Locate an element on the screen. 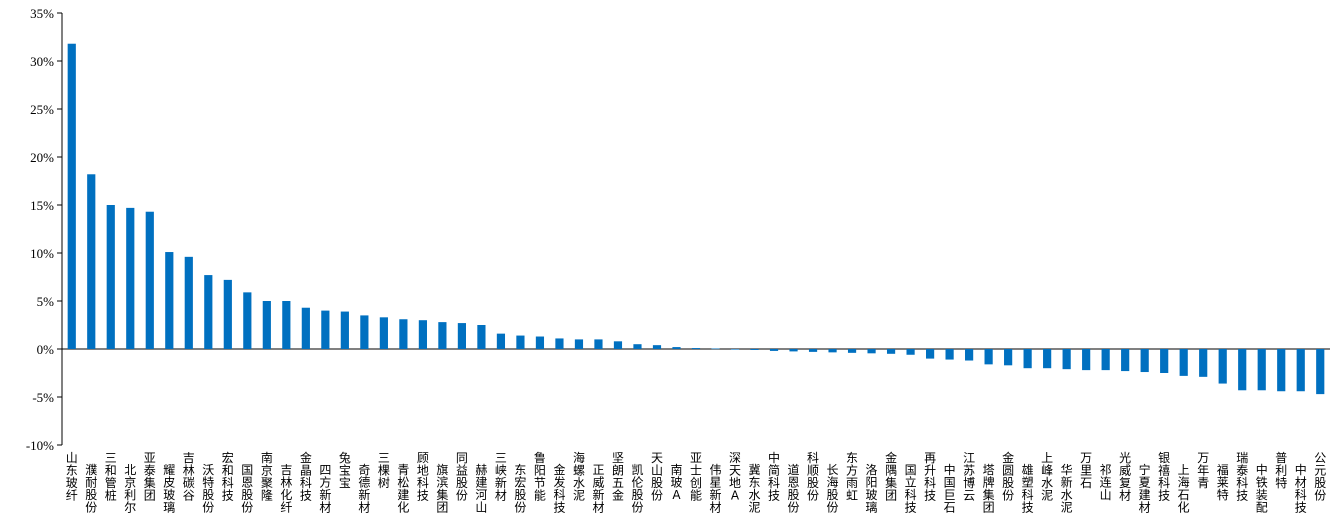 This screenshot has width=1340, height=532. x-category-label: 顾地科技 is located at coordinates (423, 477).